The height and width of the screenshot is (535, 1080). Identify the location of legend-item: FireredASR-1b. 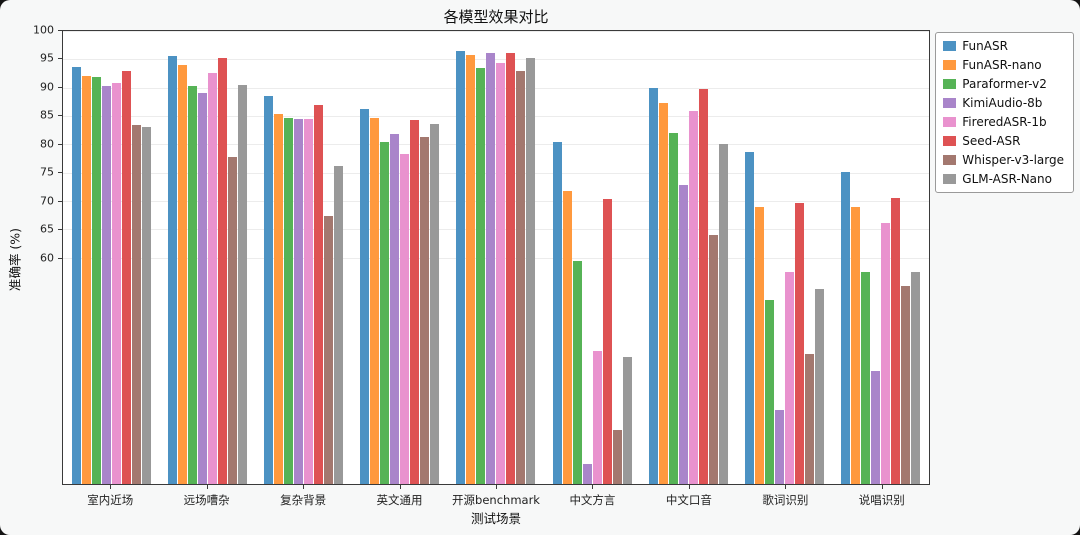
(1003, 122).